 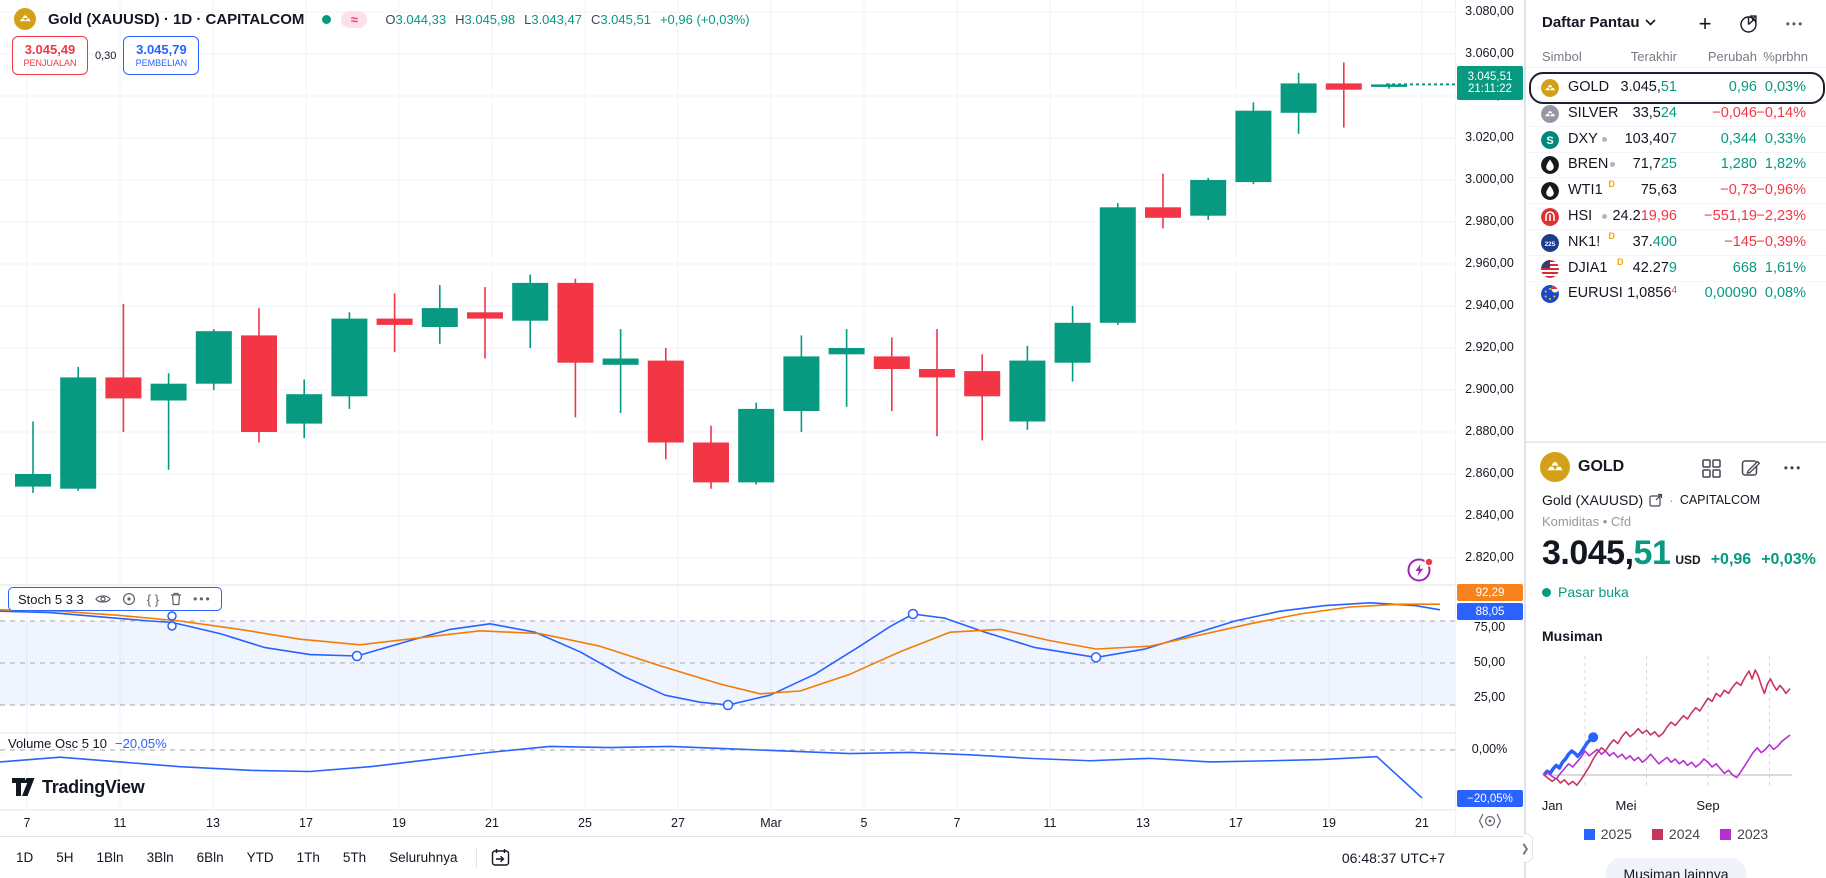 What do you see at coordinates (153, 599) in the screenshot?
I see `source-code-icon: { }` at bounding box center [153, 599].